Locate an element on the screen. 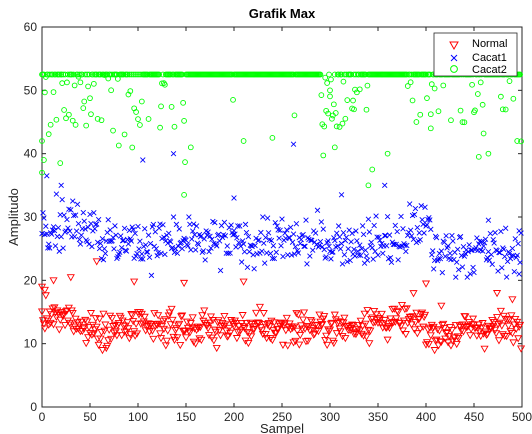 The image size is (532, 434). x-tick-label: 400 is located at coordinates (426, 417).